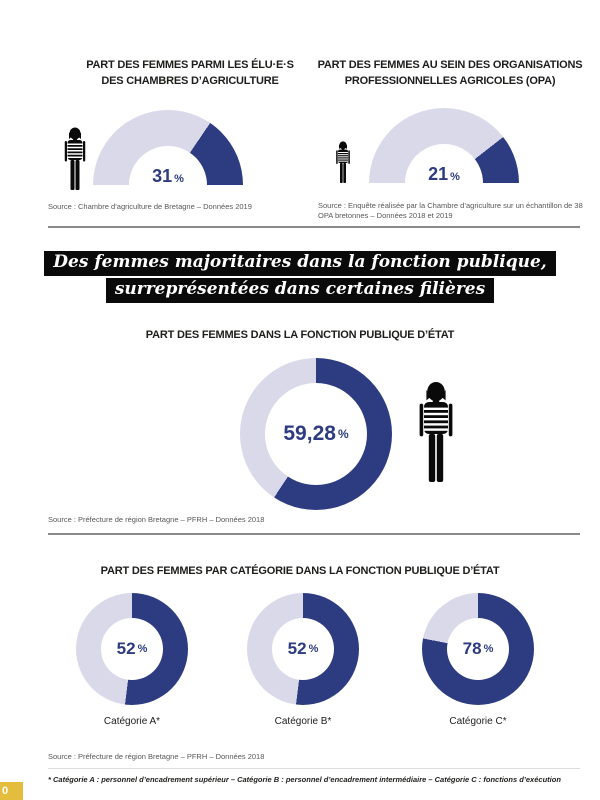  Describe the element at coordinates (450, 81) in the screenshot. I see `title-line: PROFESSIONNELLES AGRICOLES (OPA)` at that location.